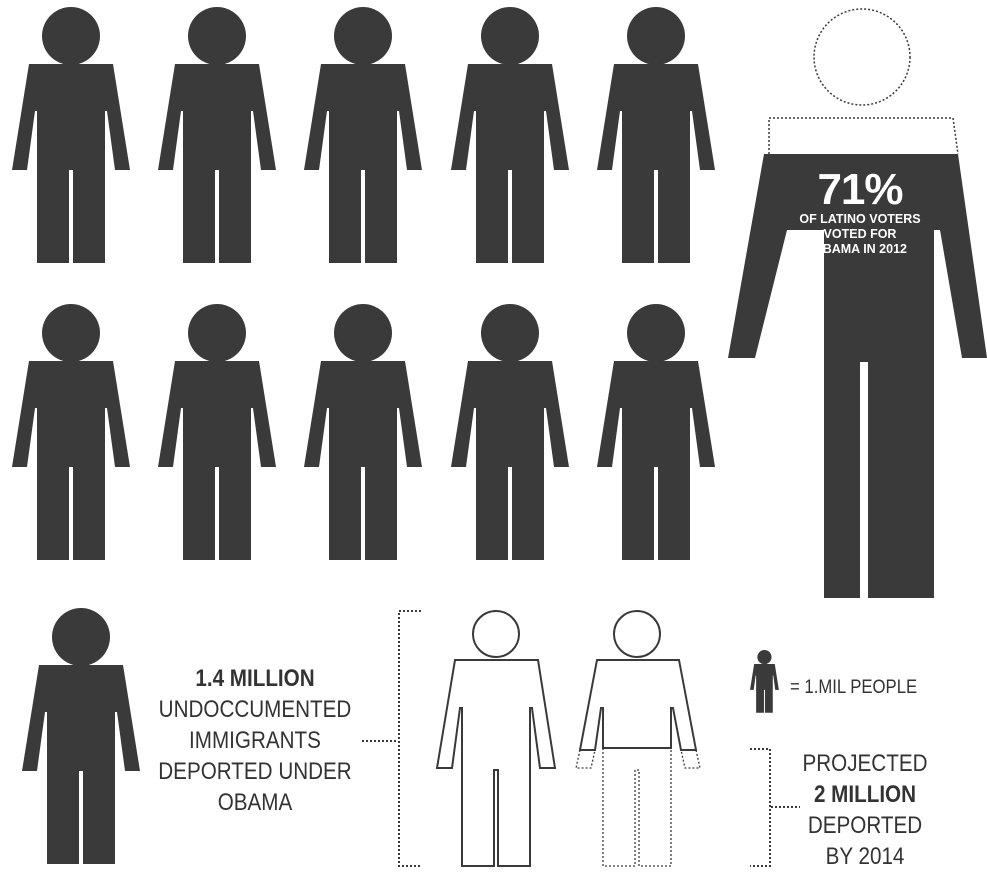 The width and height of the screenshot is (987, 873). I want to click on bracket-left, so click(409, 738).